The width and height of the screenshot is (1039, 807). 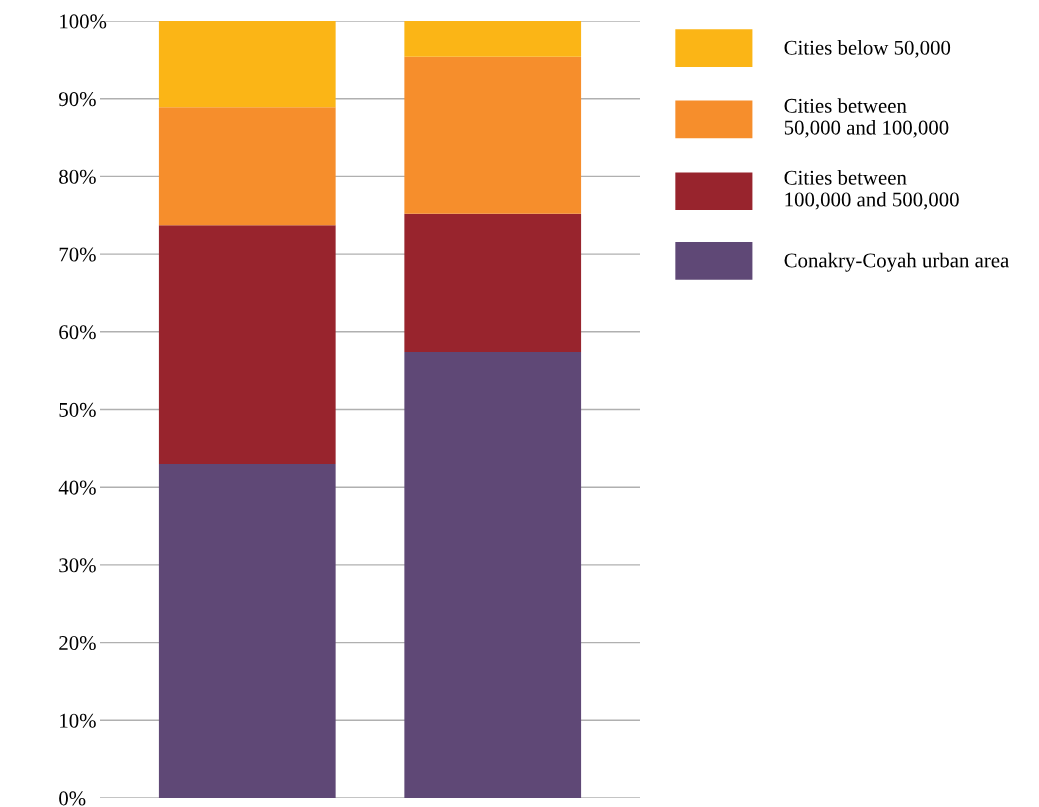 What do you see at coordinates (866, 118) in the screenshot?
I see `legend-label: Cities between 50,000 and 100,000` at bounding box center [866, 118].